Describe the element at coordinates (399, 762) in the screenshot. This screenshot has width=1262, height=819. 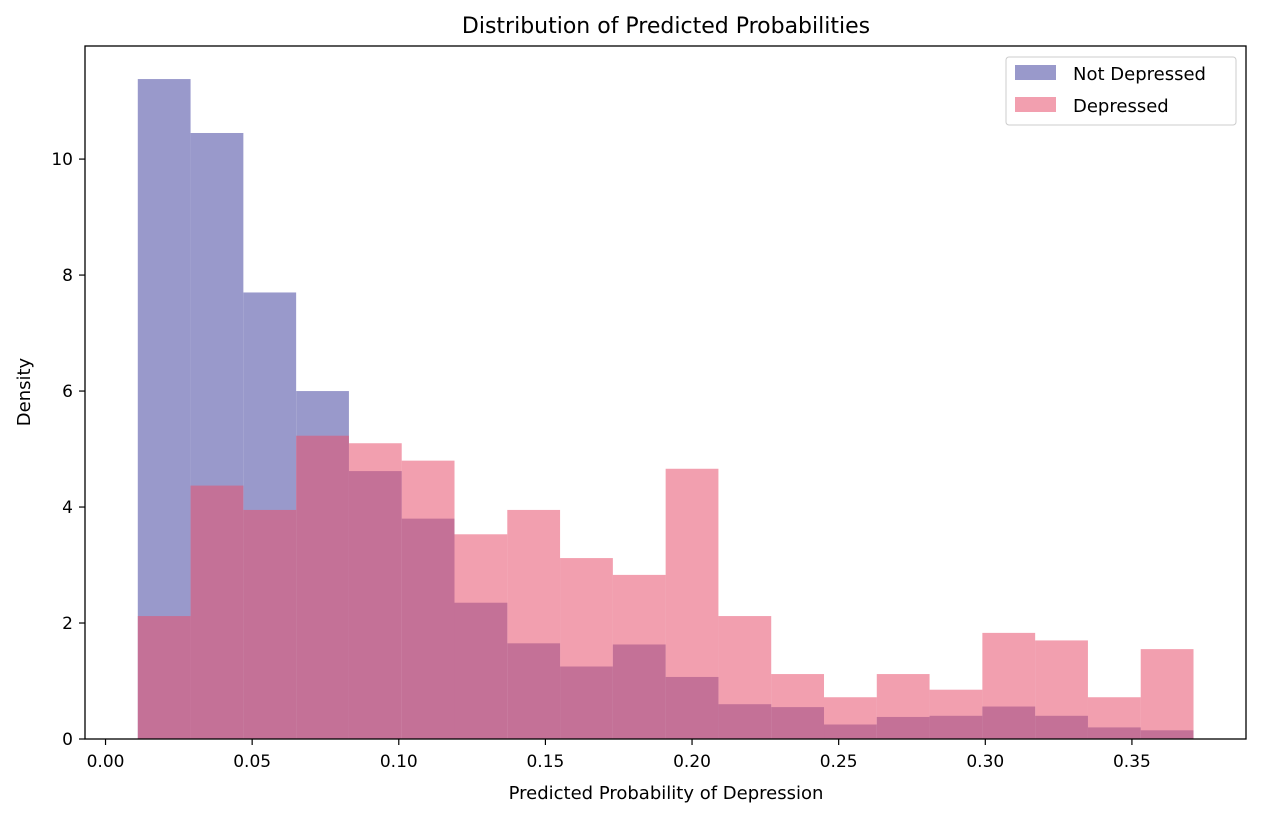
I see `x-tick-label: 0.10` at that location.